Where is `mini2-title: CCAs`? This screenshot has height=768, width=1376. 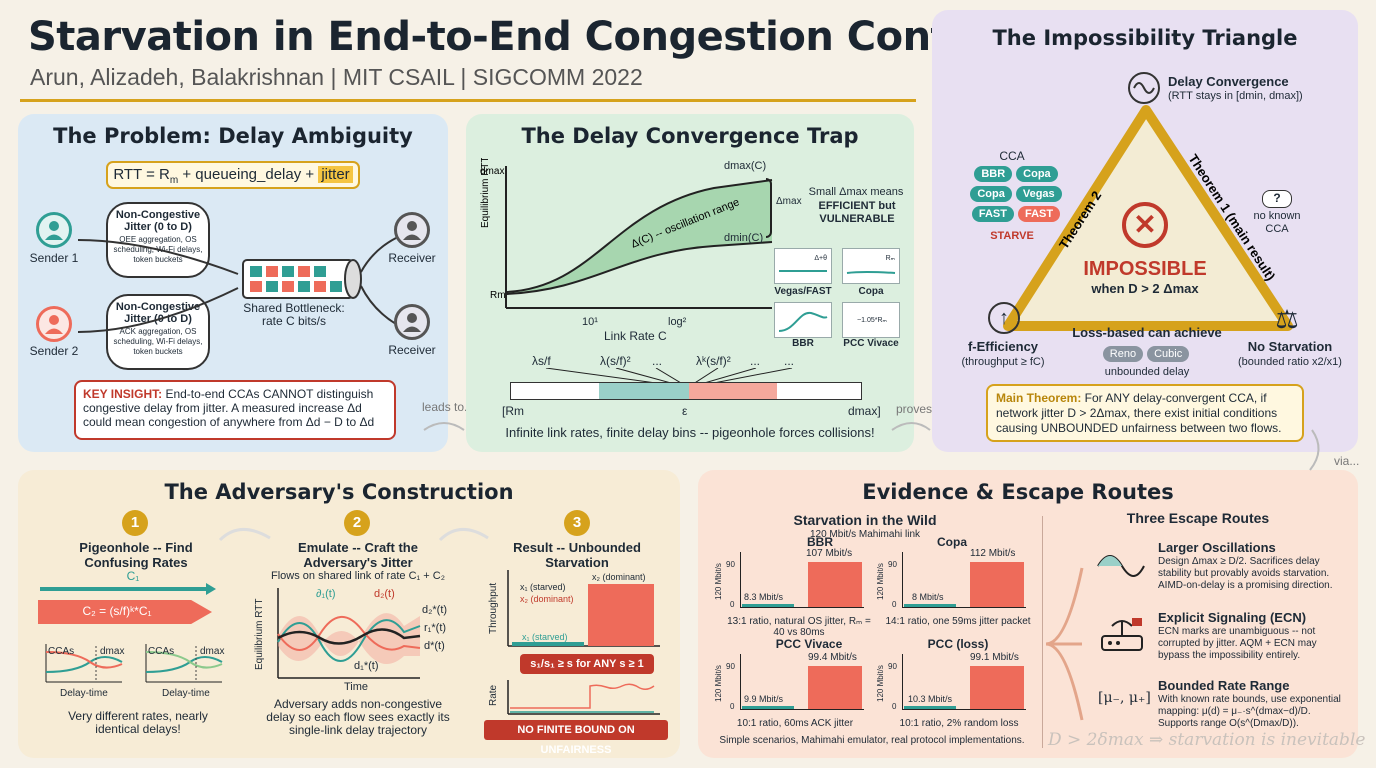
mini2-title: CCAs is located at coordinates (161, 651).